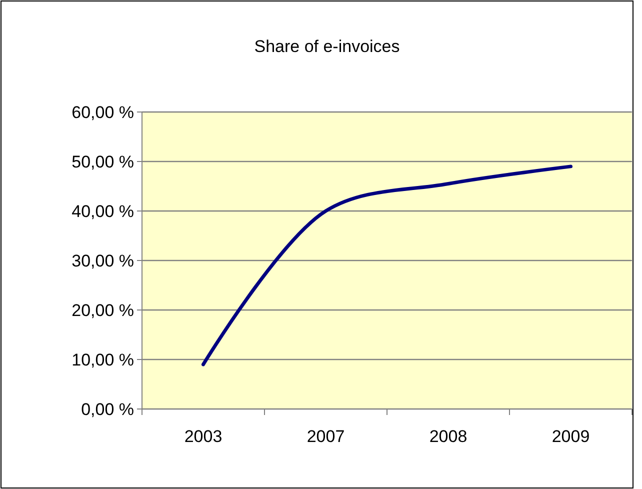 Image resolution: width=642 pixels, height=489 pixels. What do you see at coordinates (107, 409) in the screenshot?
I see `y-tick-label: 0,00 %` at bounding box center [107, 409].